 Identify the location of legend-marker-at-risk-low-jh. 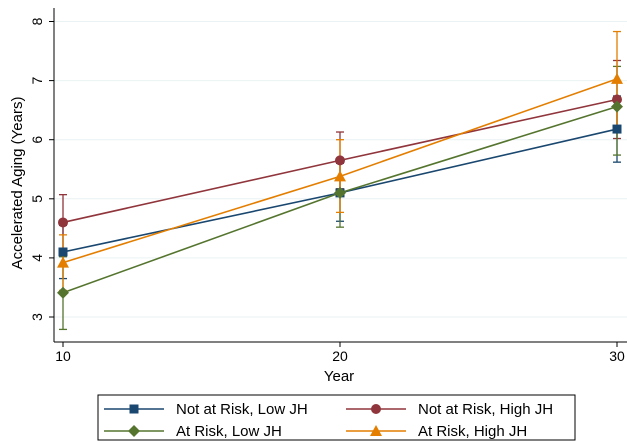
(134, 431).